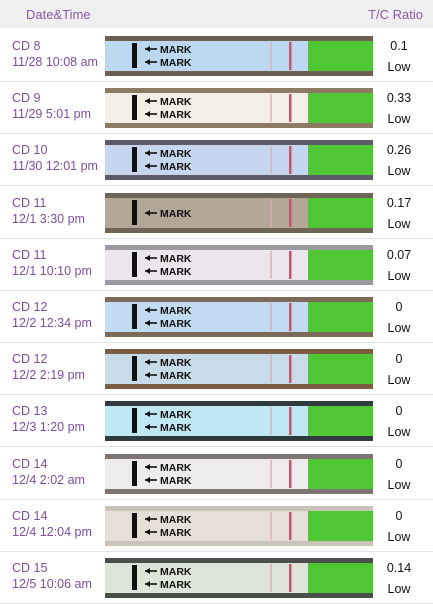 The image size is (433, 604). What do you see at coordinates (52, 323) in the screenshot?
I see `date-time: 12/2 12:34 pm` at bounding box center [52, 323].